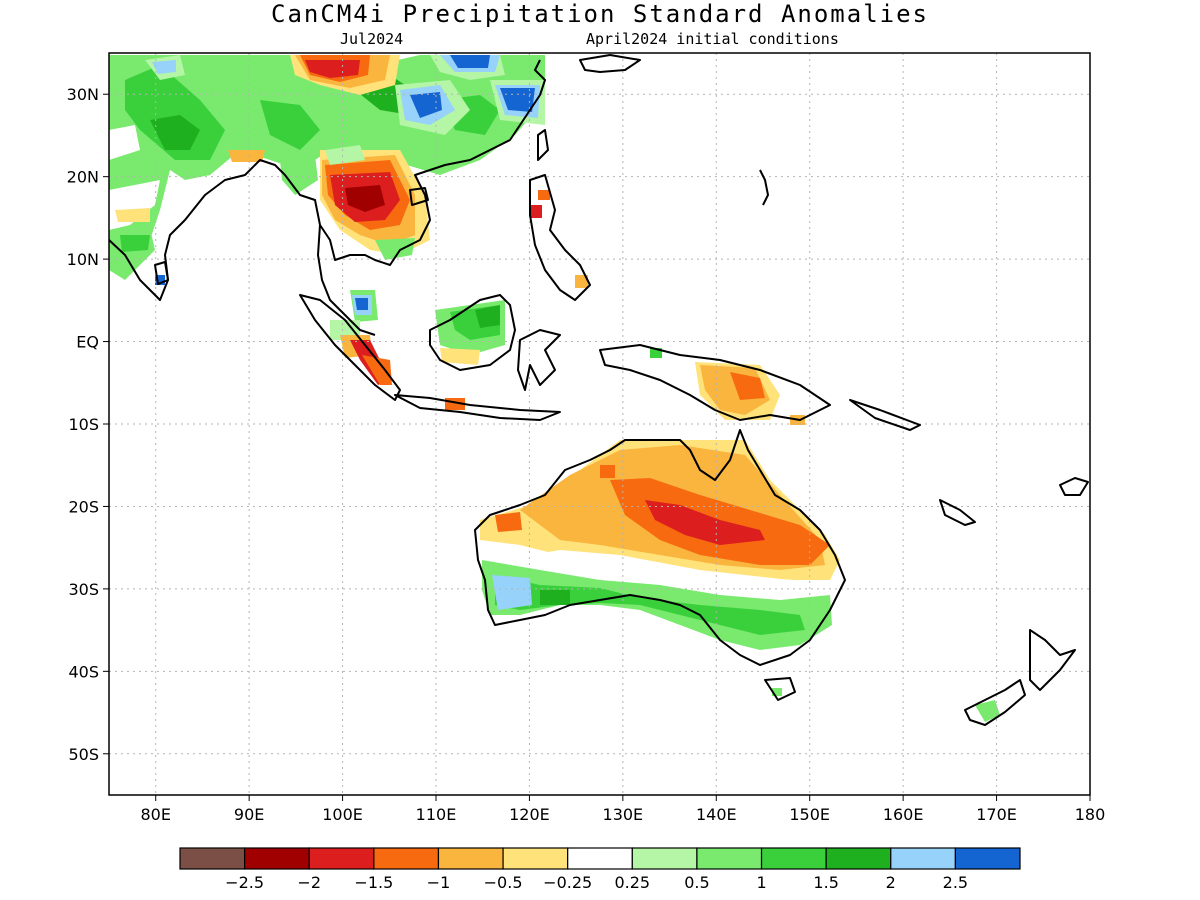 The width and height of the screenshot is (1200, 900). I want to click on map-title: CanCM4i Precipitation Standard Anomalies, so click(600, 14).